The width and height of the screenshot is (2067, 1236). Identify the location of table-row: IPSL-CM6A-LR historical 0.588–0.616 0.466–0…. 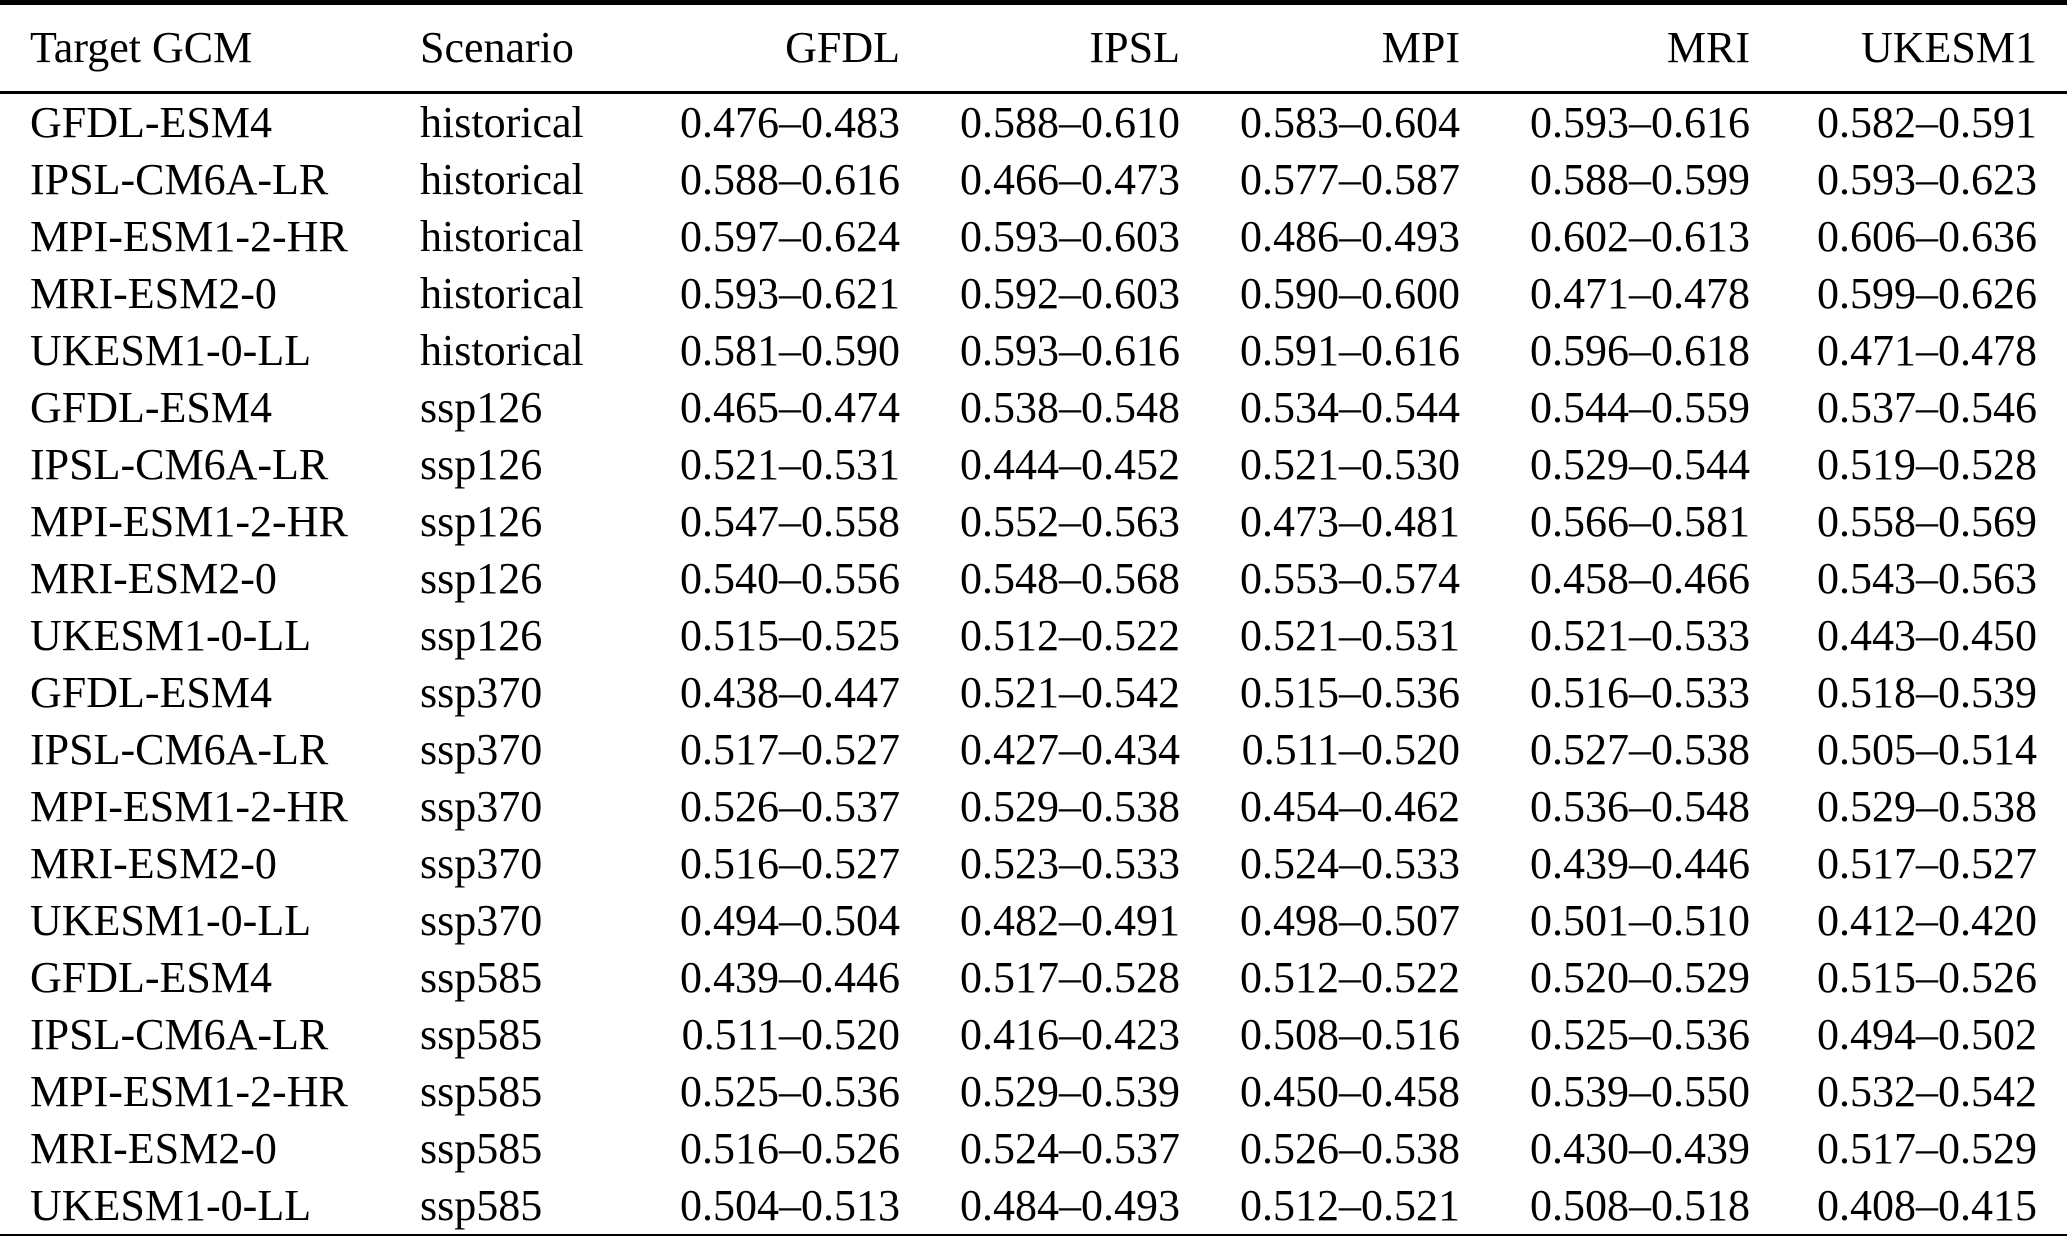
(1033, 179).